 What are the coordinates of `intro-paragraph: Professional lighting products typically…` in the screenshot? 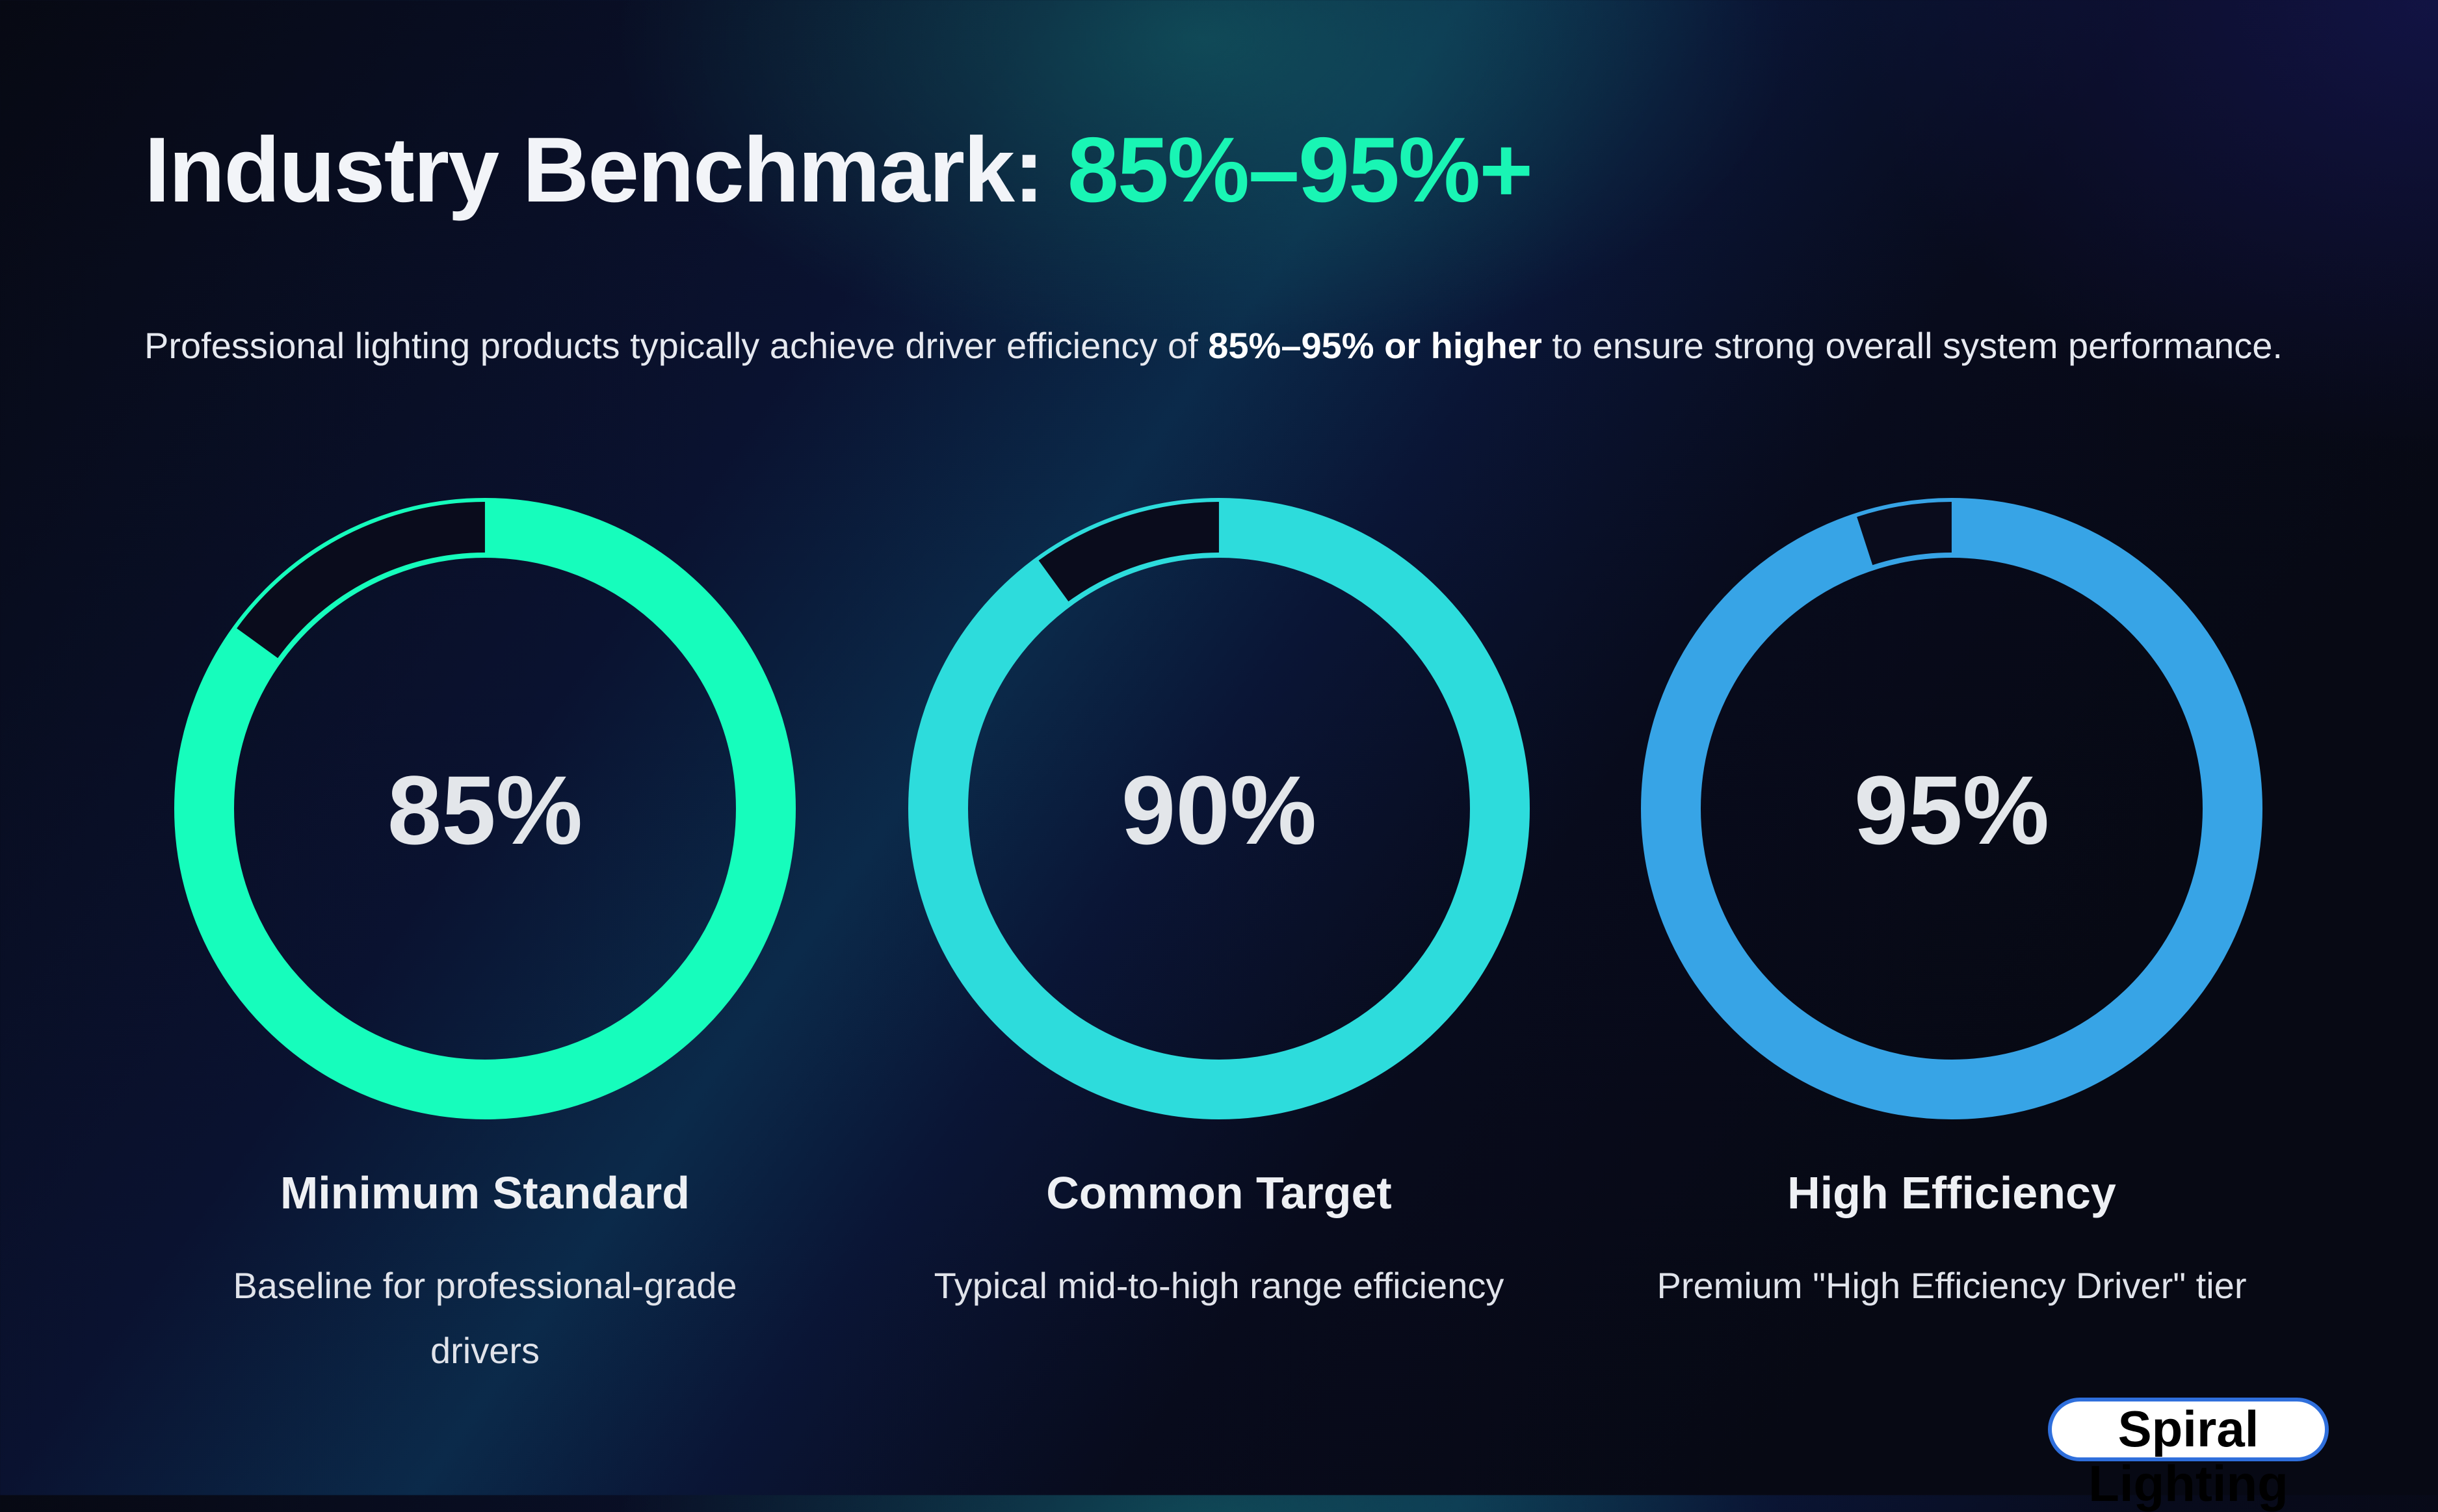 It's located at (1217, 345).